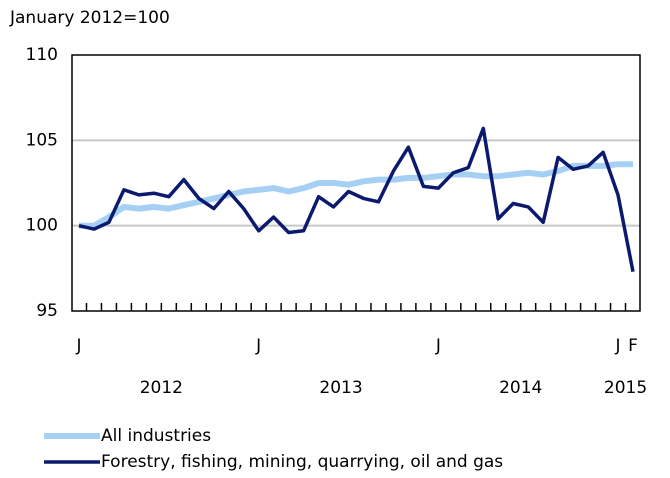 Image resolution: width=670 pixels, height=478 pixels. I want to click on legend-label: All industries, so click(156, 436).